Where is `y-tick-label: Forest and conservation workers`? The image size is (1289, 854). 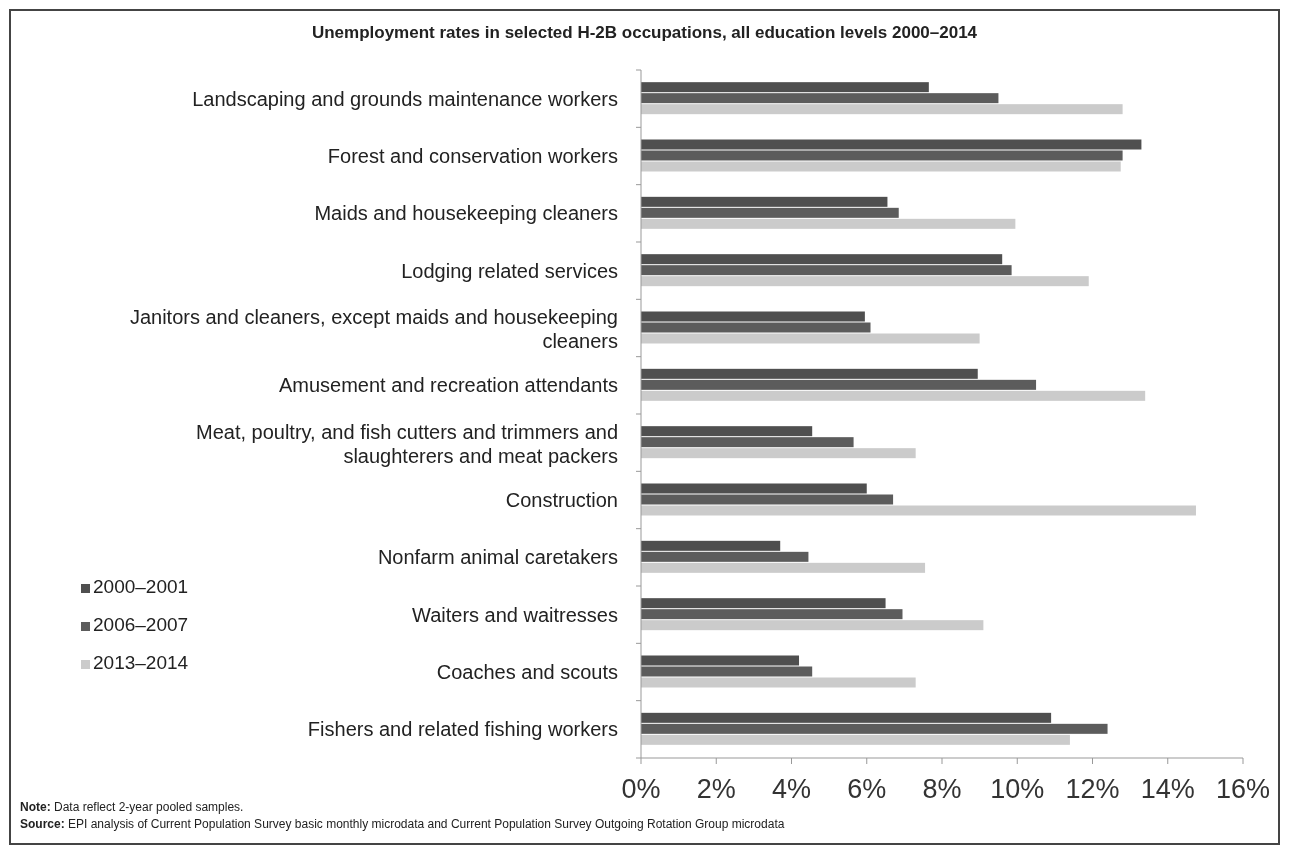 y-tick-label: Forest and conservation workers is located at coordinates (472, 156).